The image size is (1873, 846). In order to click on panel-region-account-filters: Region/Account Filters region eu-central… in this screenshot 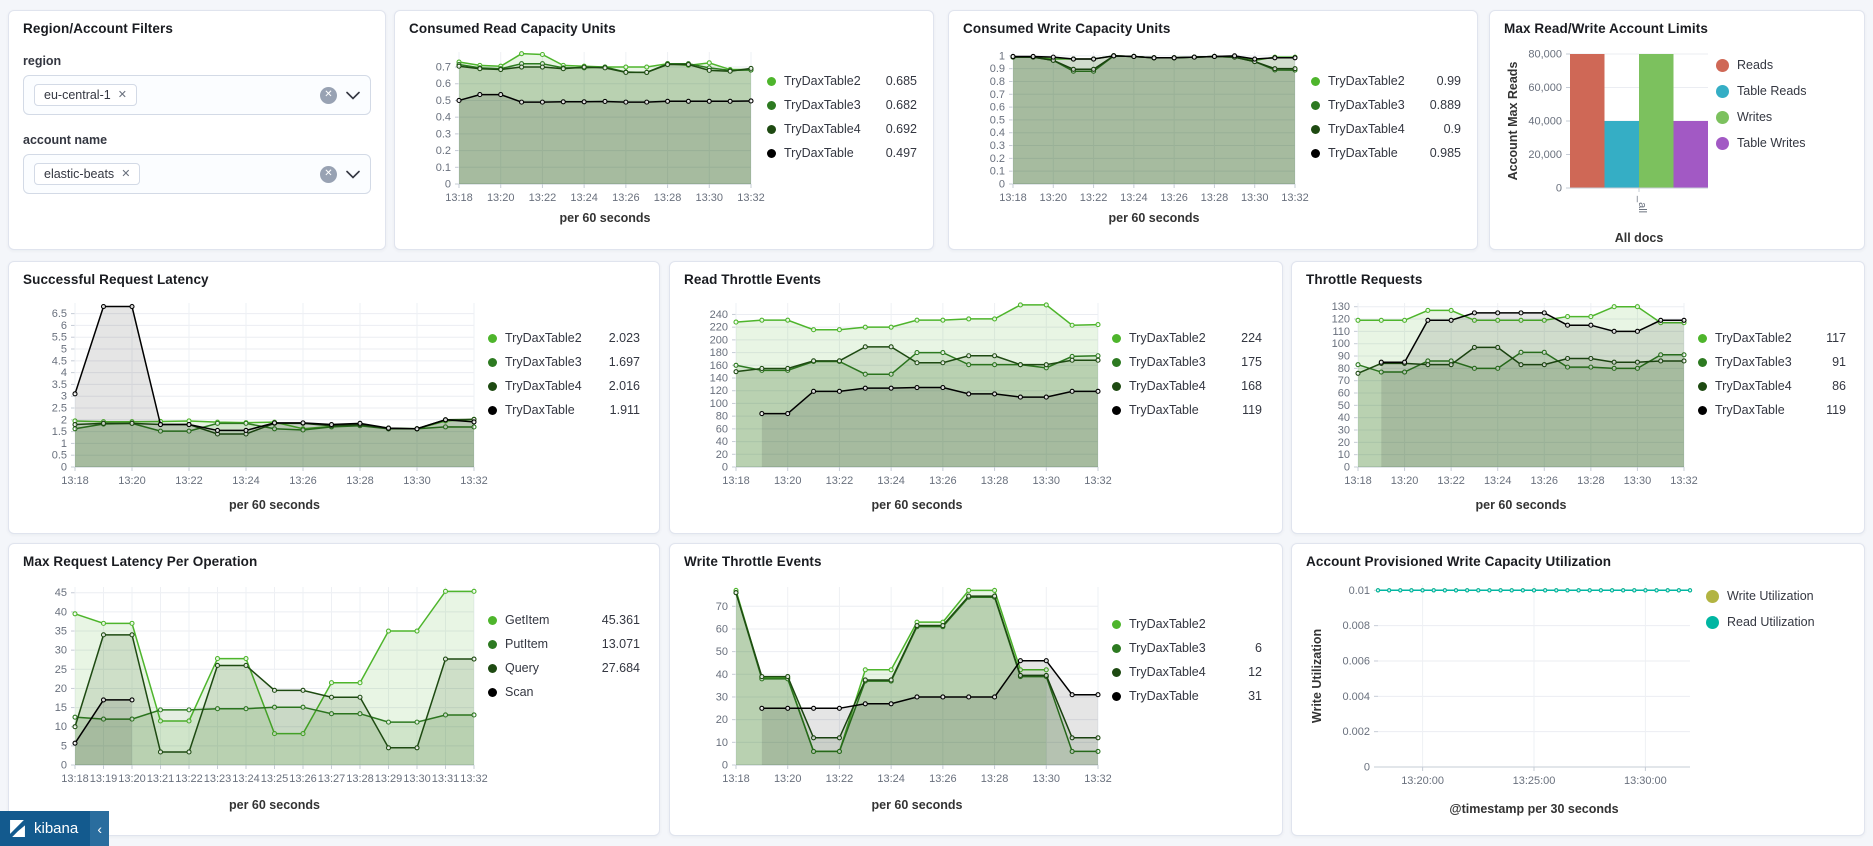, I will do `click(197, 130)`.